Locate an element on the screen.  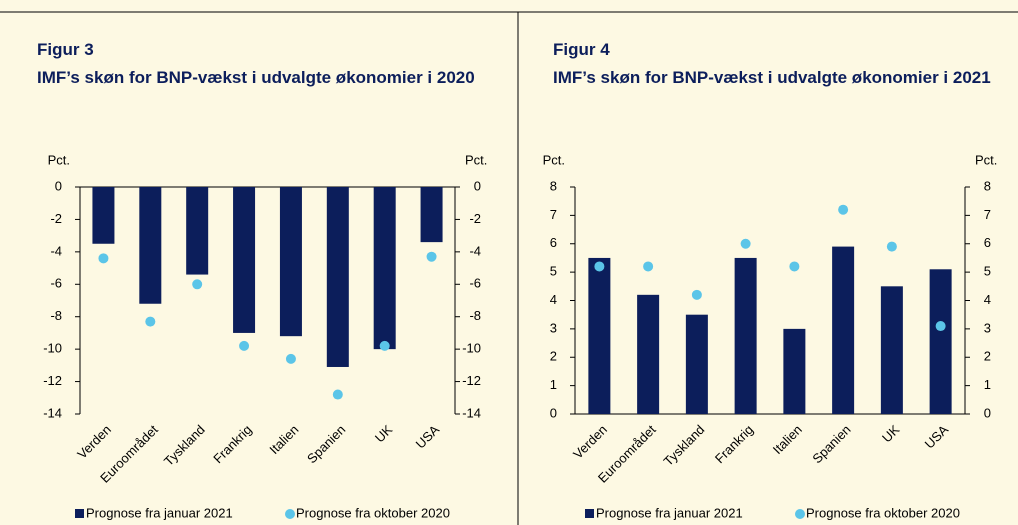
y-tick-label: 8 is located at coordinates (553, 185).